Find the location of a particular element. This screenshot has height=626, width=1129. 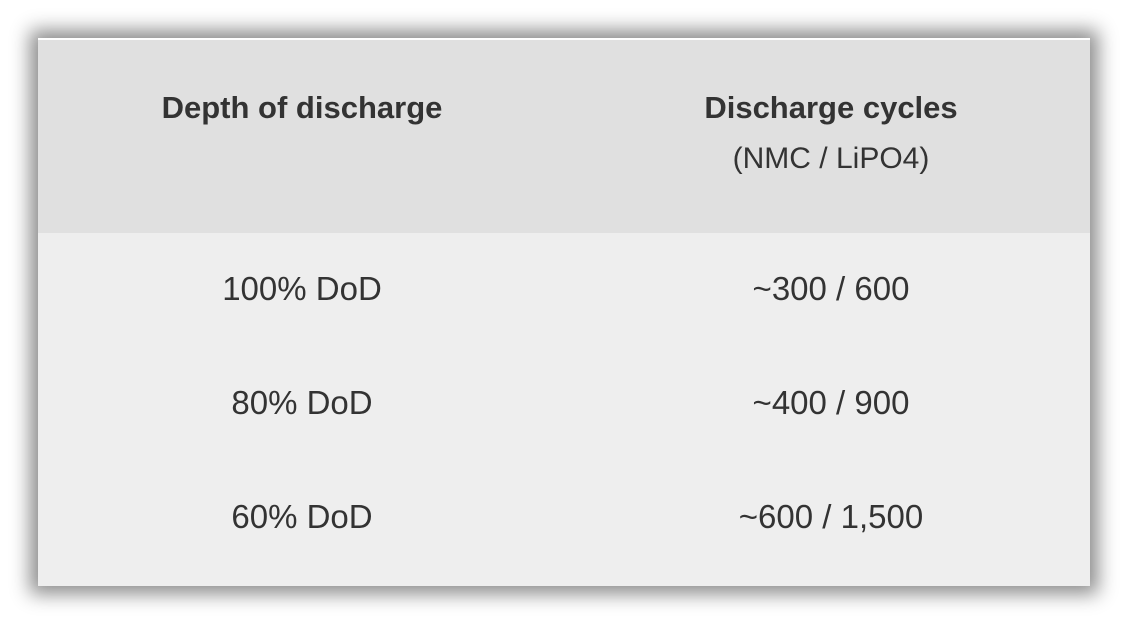

cell-cycles: ~600 / 1,500 is located at coordinates (831, 516).